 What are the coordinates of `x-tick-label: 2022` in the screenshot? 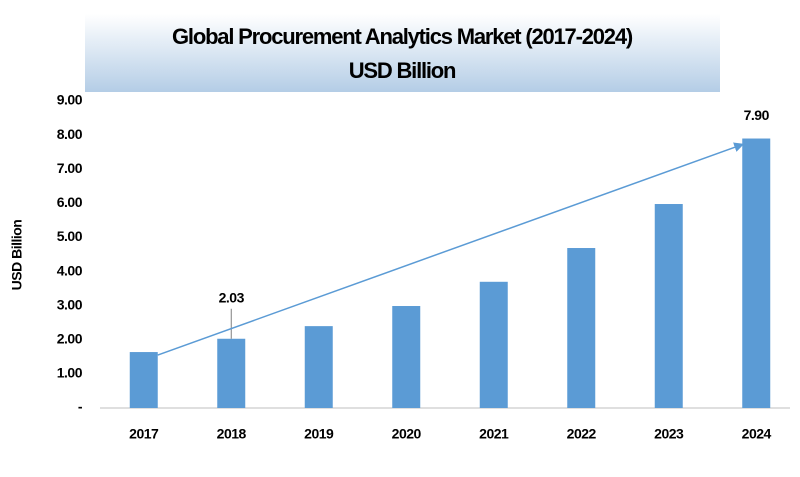 It's located at (582, 434).